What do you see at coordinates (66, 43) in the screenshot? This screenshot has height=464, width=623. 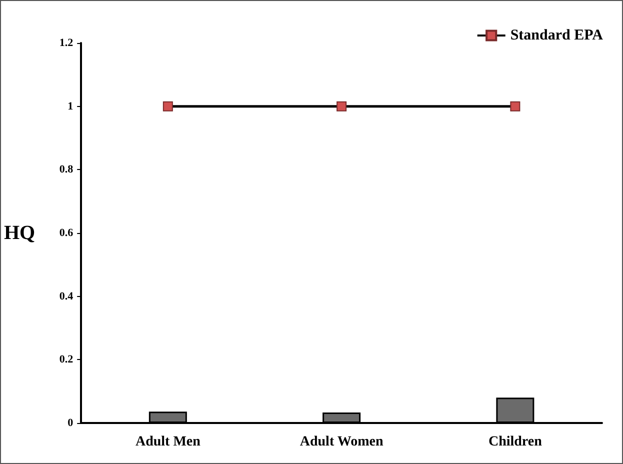 I see `y-tick-label: 1.2` at bounding box center [66, 43].